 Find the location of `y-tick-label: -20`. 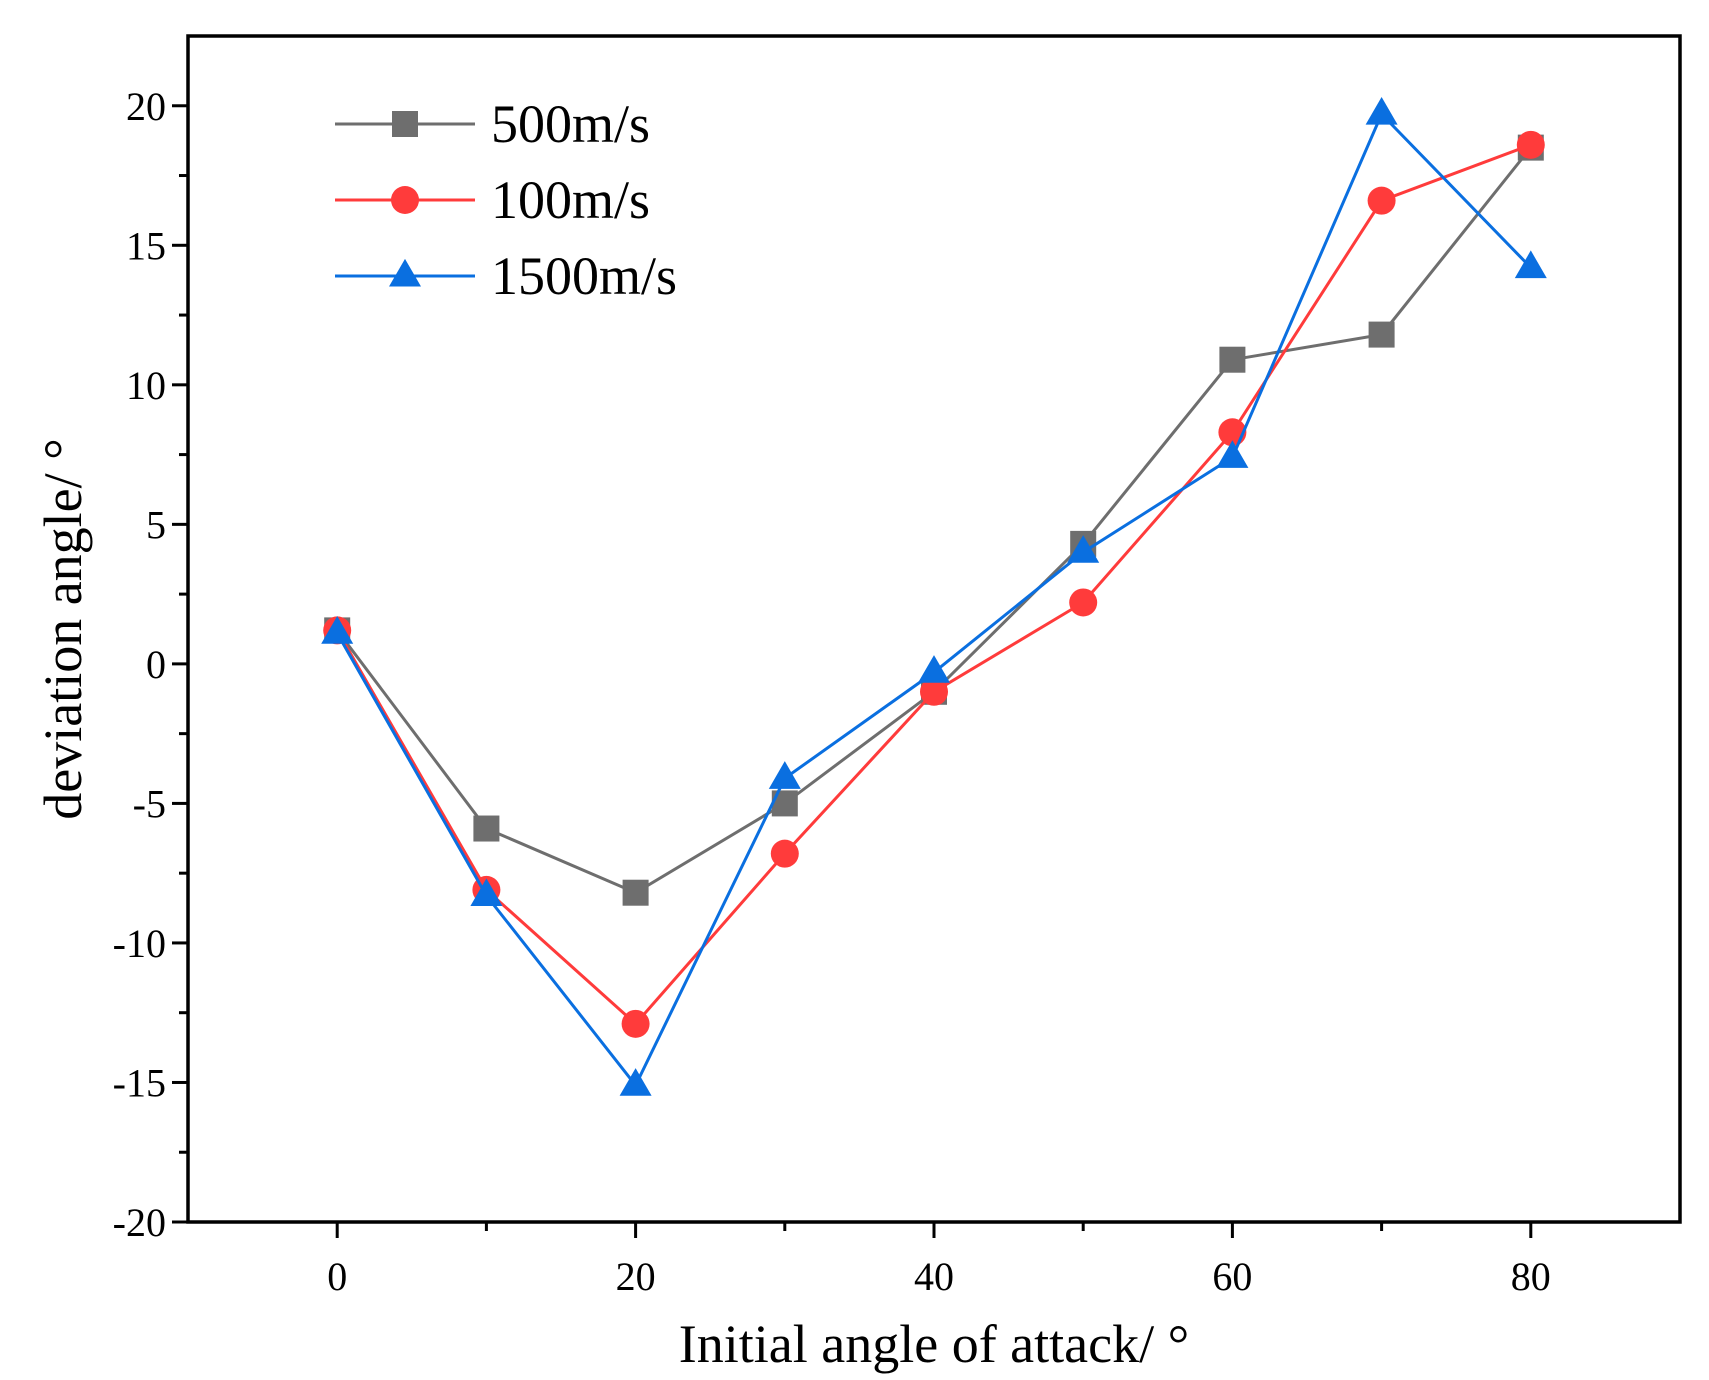

y-tick-label: -20 is located at coordinates (139, 1222).